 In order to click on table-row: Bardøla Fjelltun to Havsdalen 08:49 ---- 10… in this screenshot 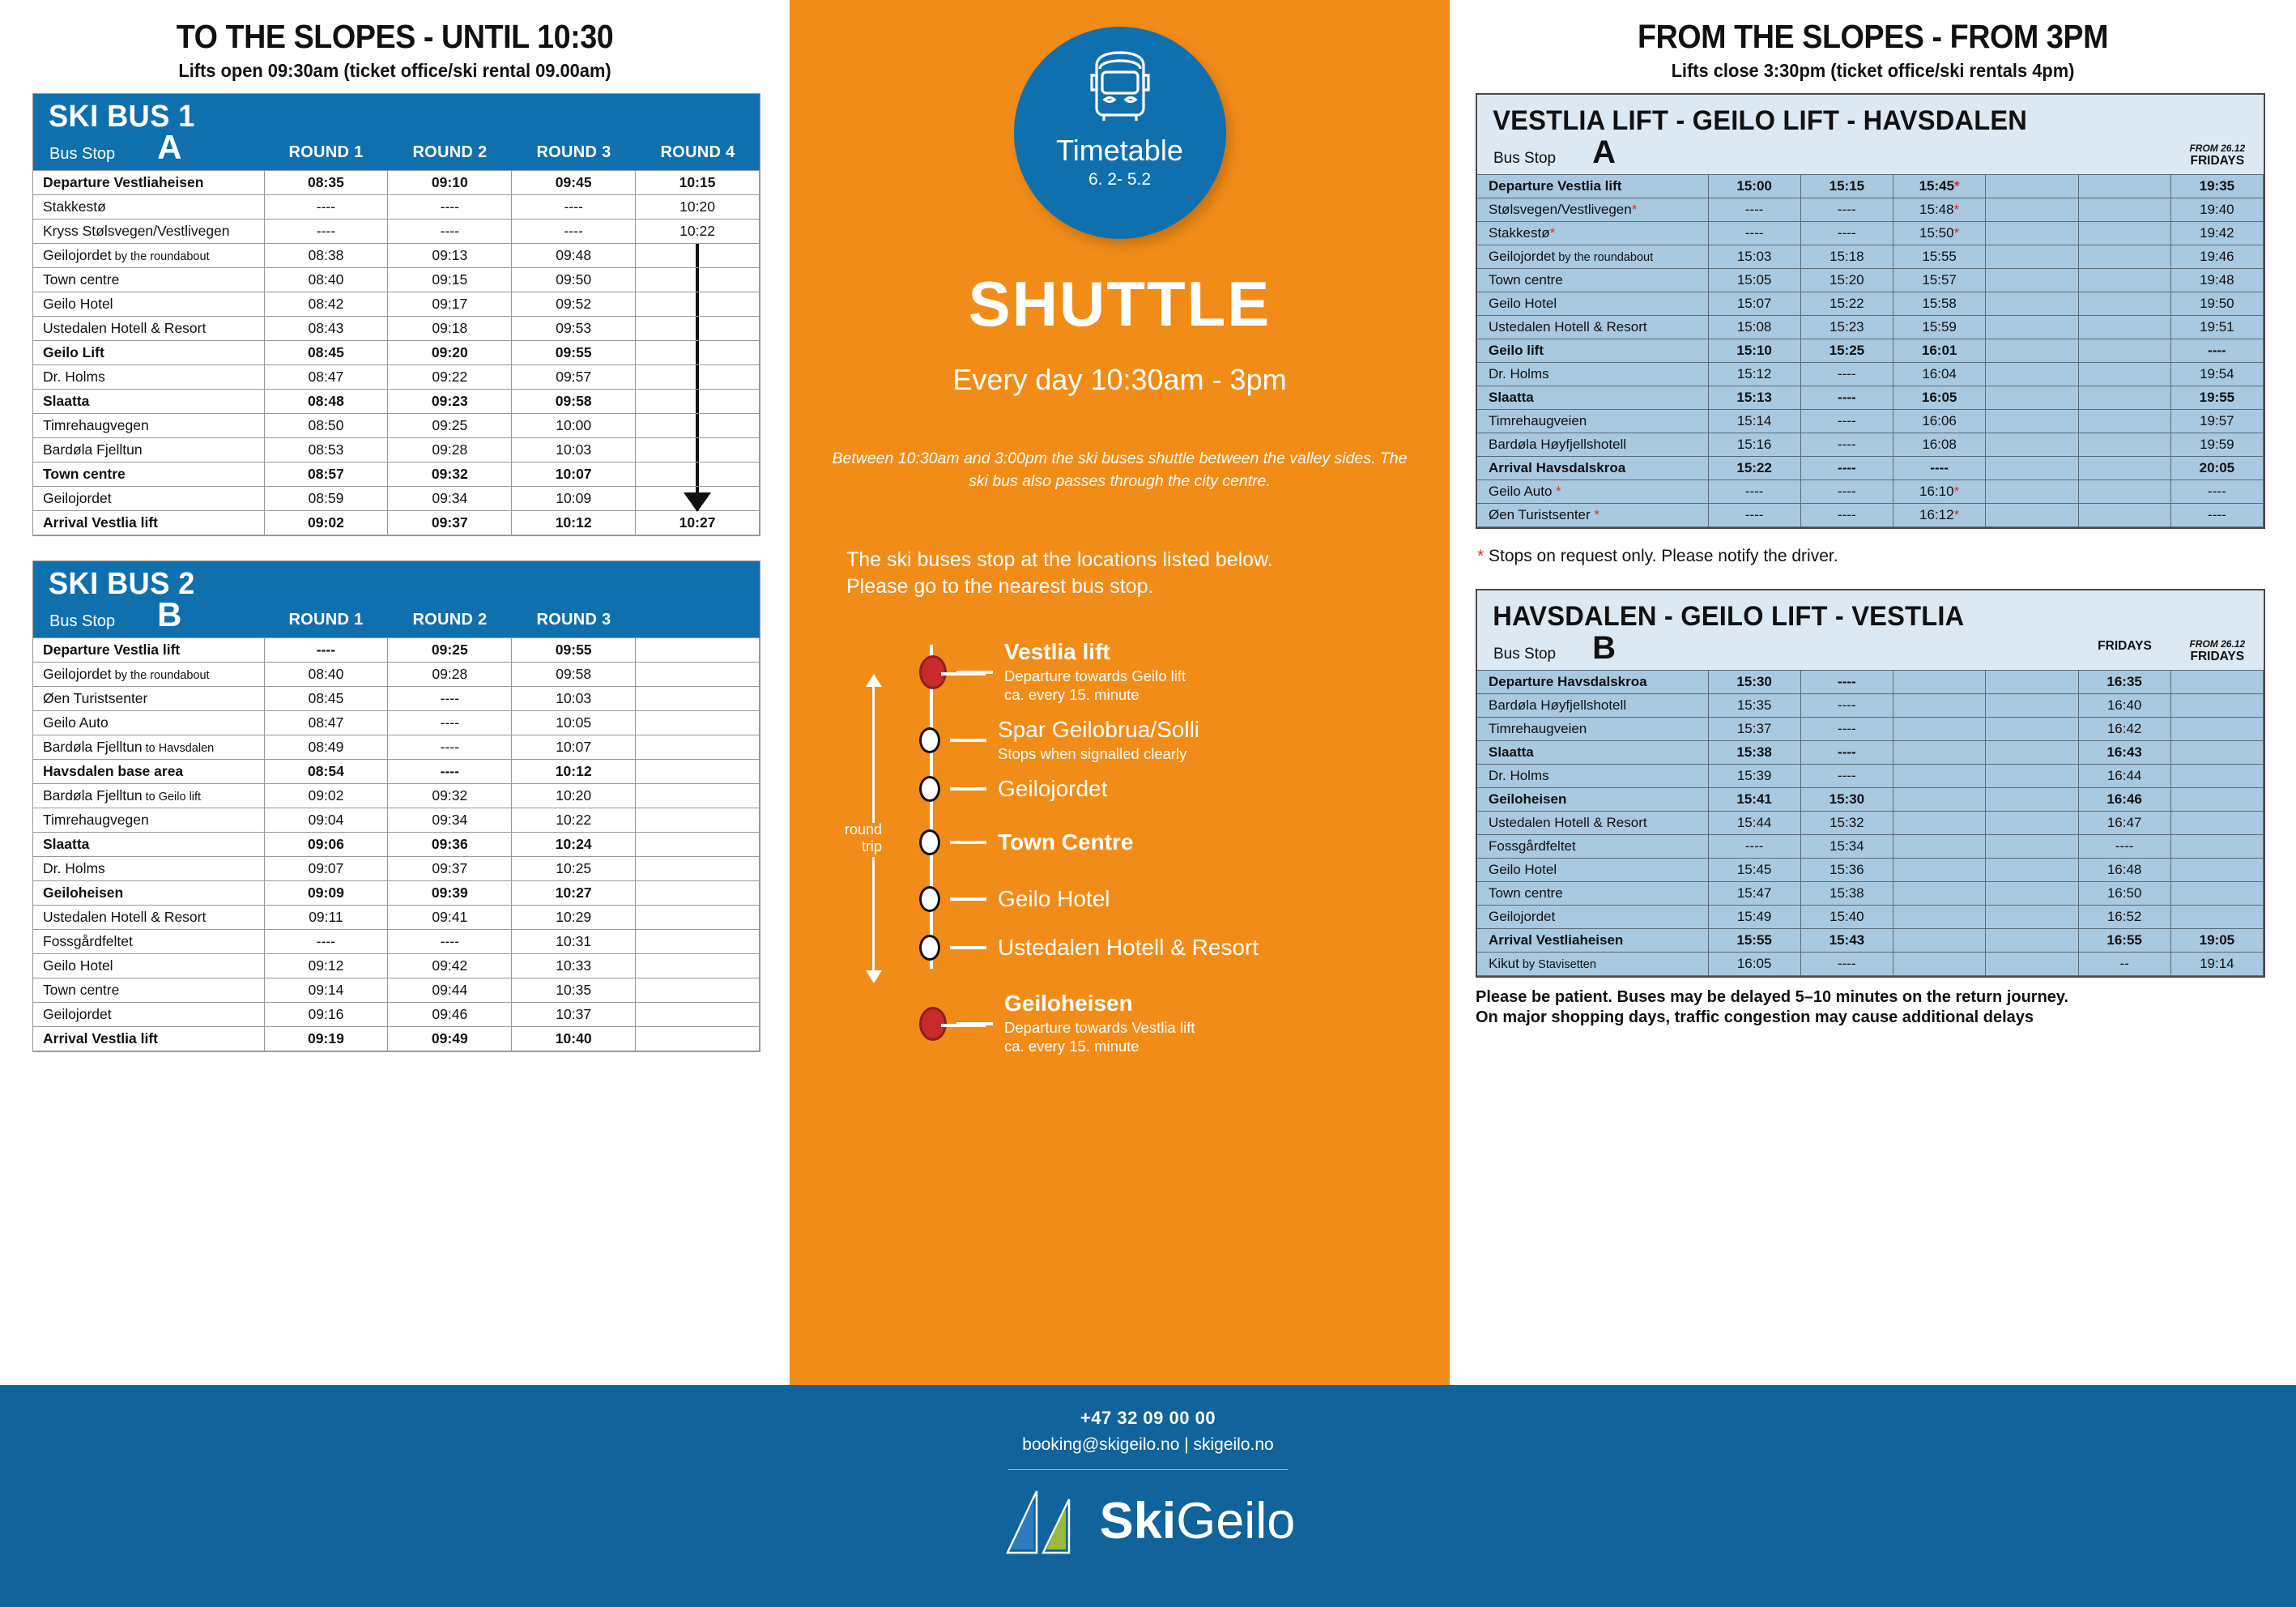, I will do `click(397, 747)`.